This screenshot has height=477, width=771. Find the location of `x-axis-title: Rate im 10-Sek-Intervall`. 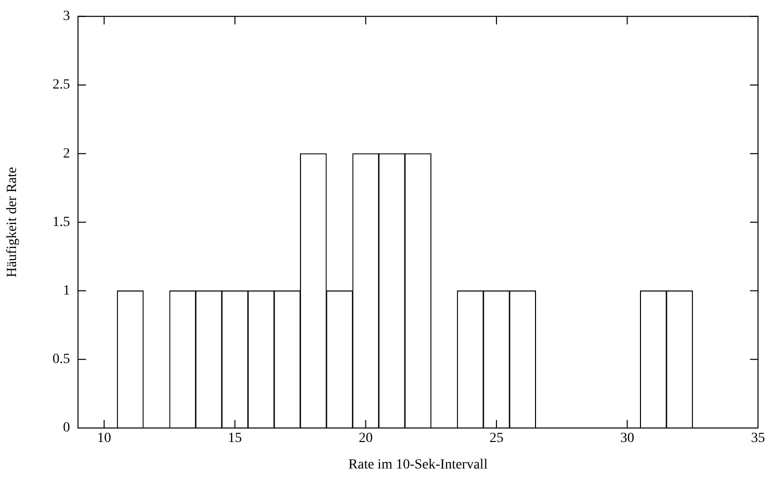

x-axis-title: Rate im 10-Sek-Intervall is located at coordinates (418, 464).